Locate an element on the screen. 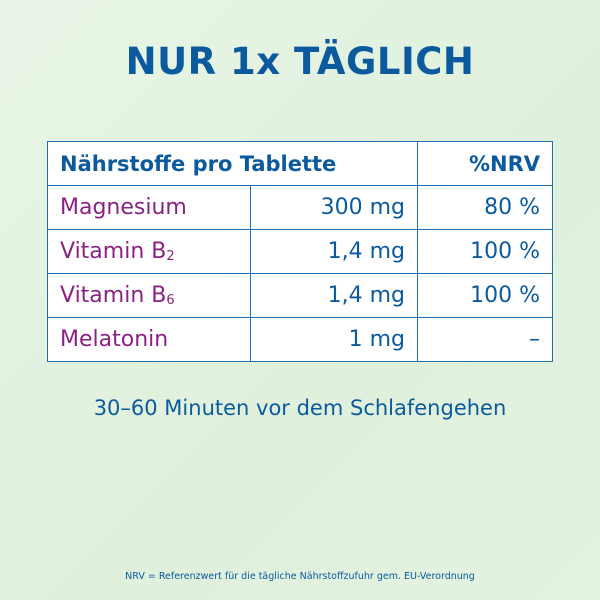  nutrient-name: Melatonin is located at coordinates (149, 339).